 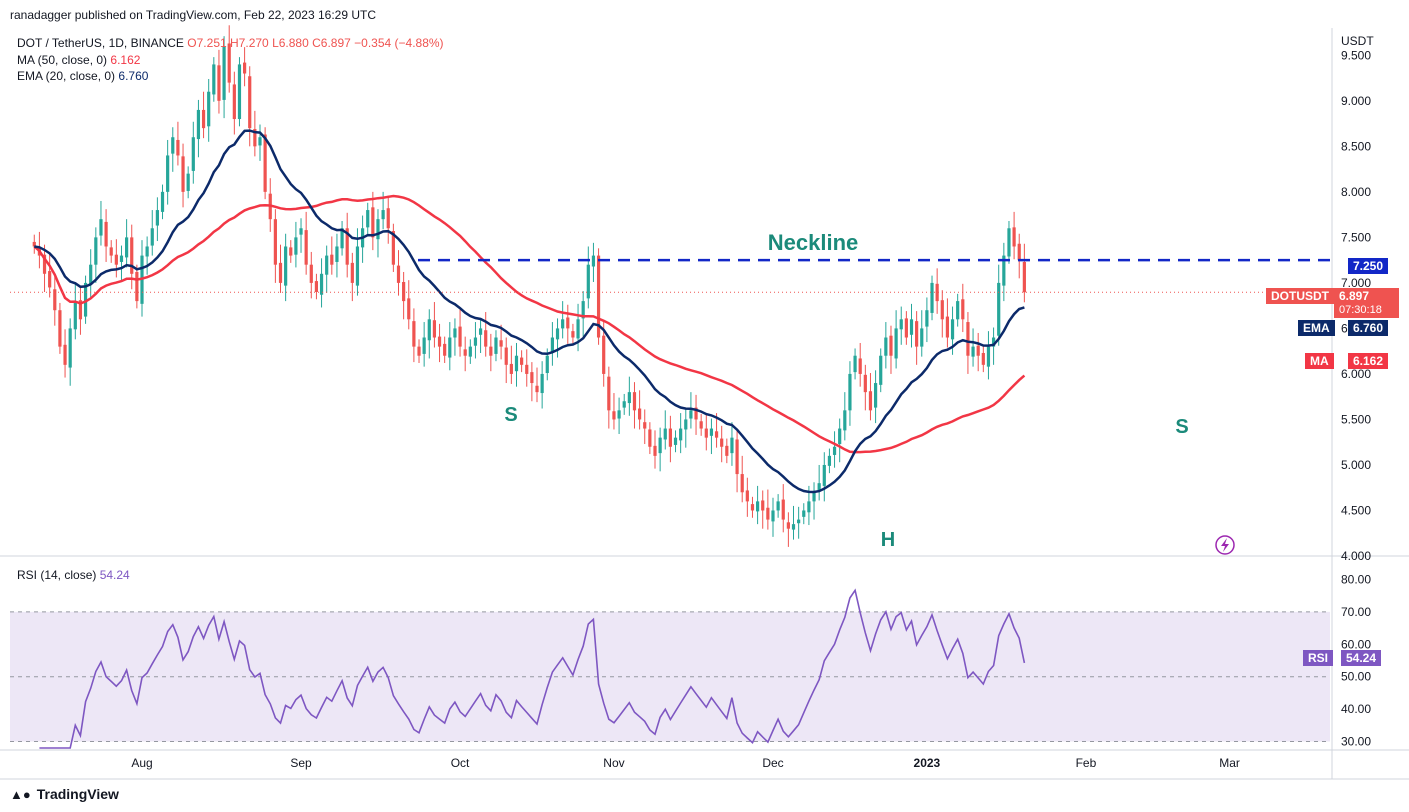 I want to click on current-price-value: 6.897, so click(x=1354, y=296).